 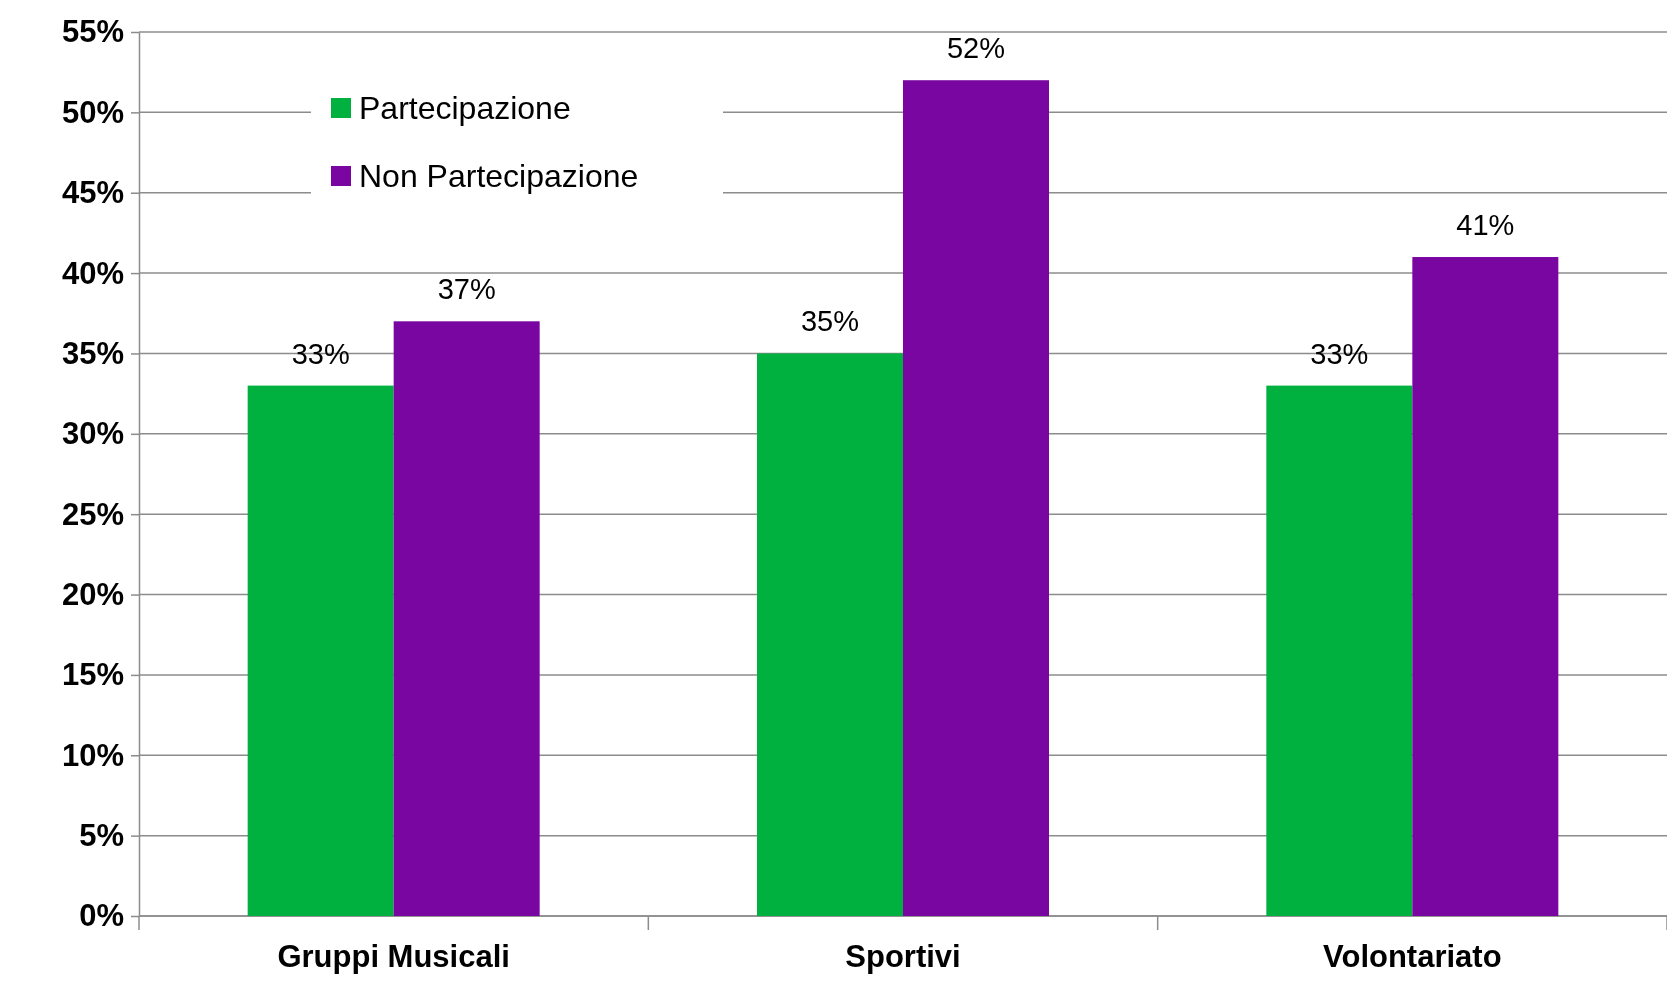 What do you see at coordinates (903, 956) in the screenshot?
I see `x-tick-label: Sportivi` at bounding box center [903, 956].